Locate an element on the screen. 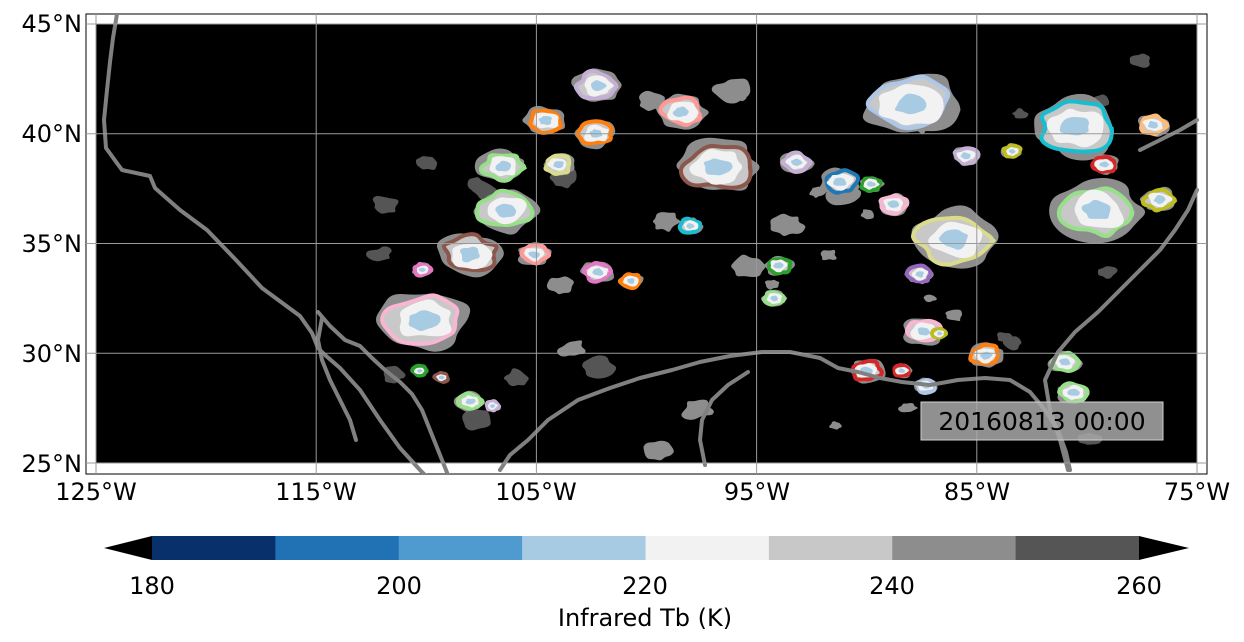 The height and width of the screenshot is (642, 1244). mexico-gulf-coast is located at coordinates (724, 418).